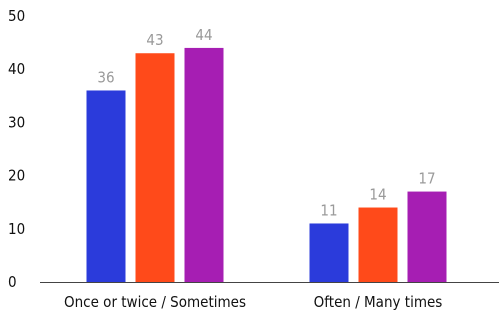 This screenshot has height=320, width=499. What do you see at coordinates (426, 179) in the screenshot?
I see `data-label: 17` at bounding box center [426, 179].